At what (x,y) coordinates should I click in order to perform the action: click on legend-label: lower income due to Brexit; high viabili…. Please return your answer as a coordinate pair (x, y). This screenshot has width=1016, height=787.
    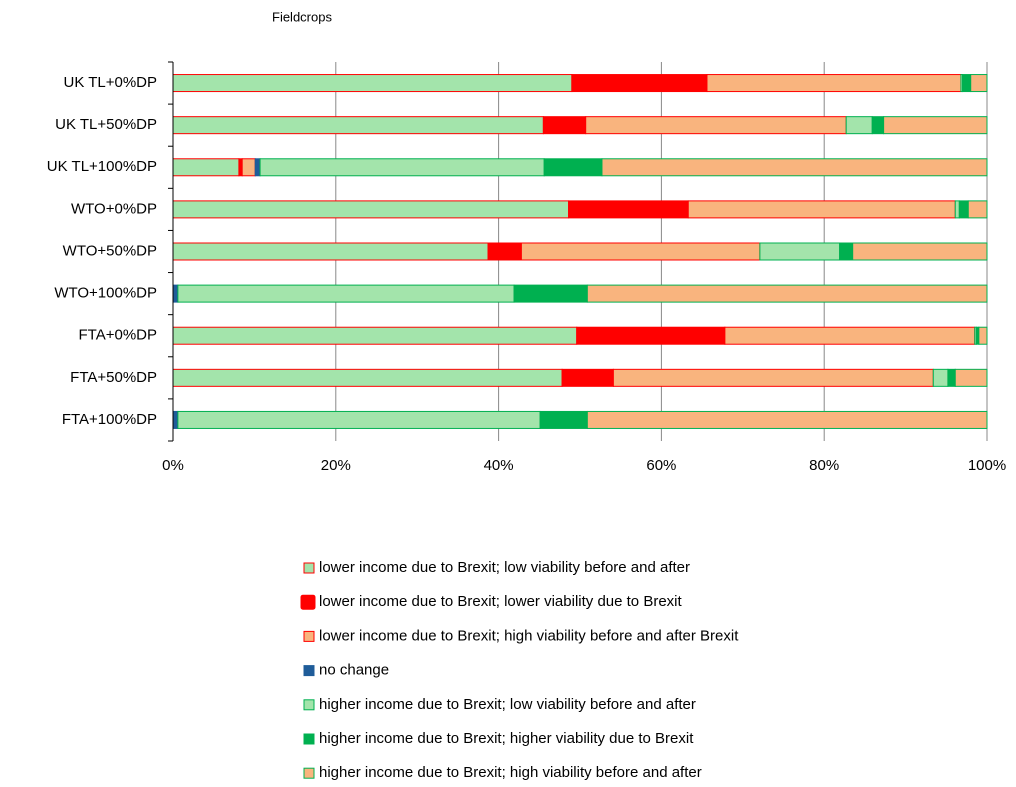
    Looking at the image, I should click on (529, 635).